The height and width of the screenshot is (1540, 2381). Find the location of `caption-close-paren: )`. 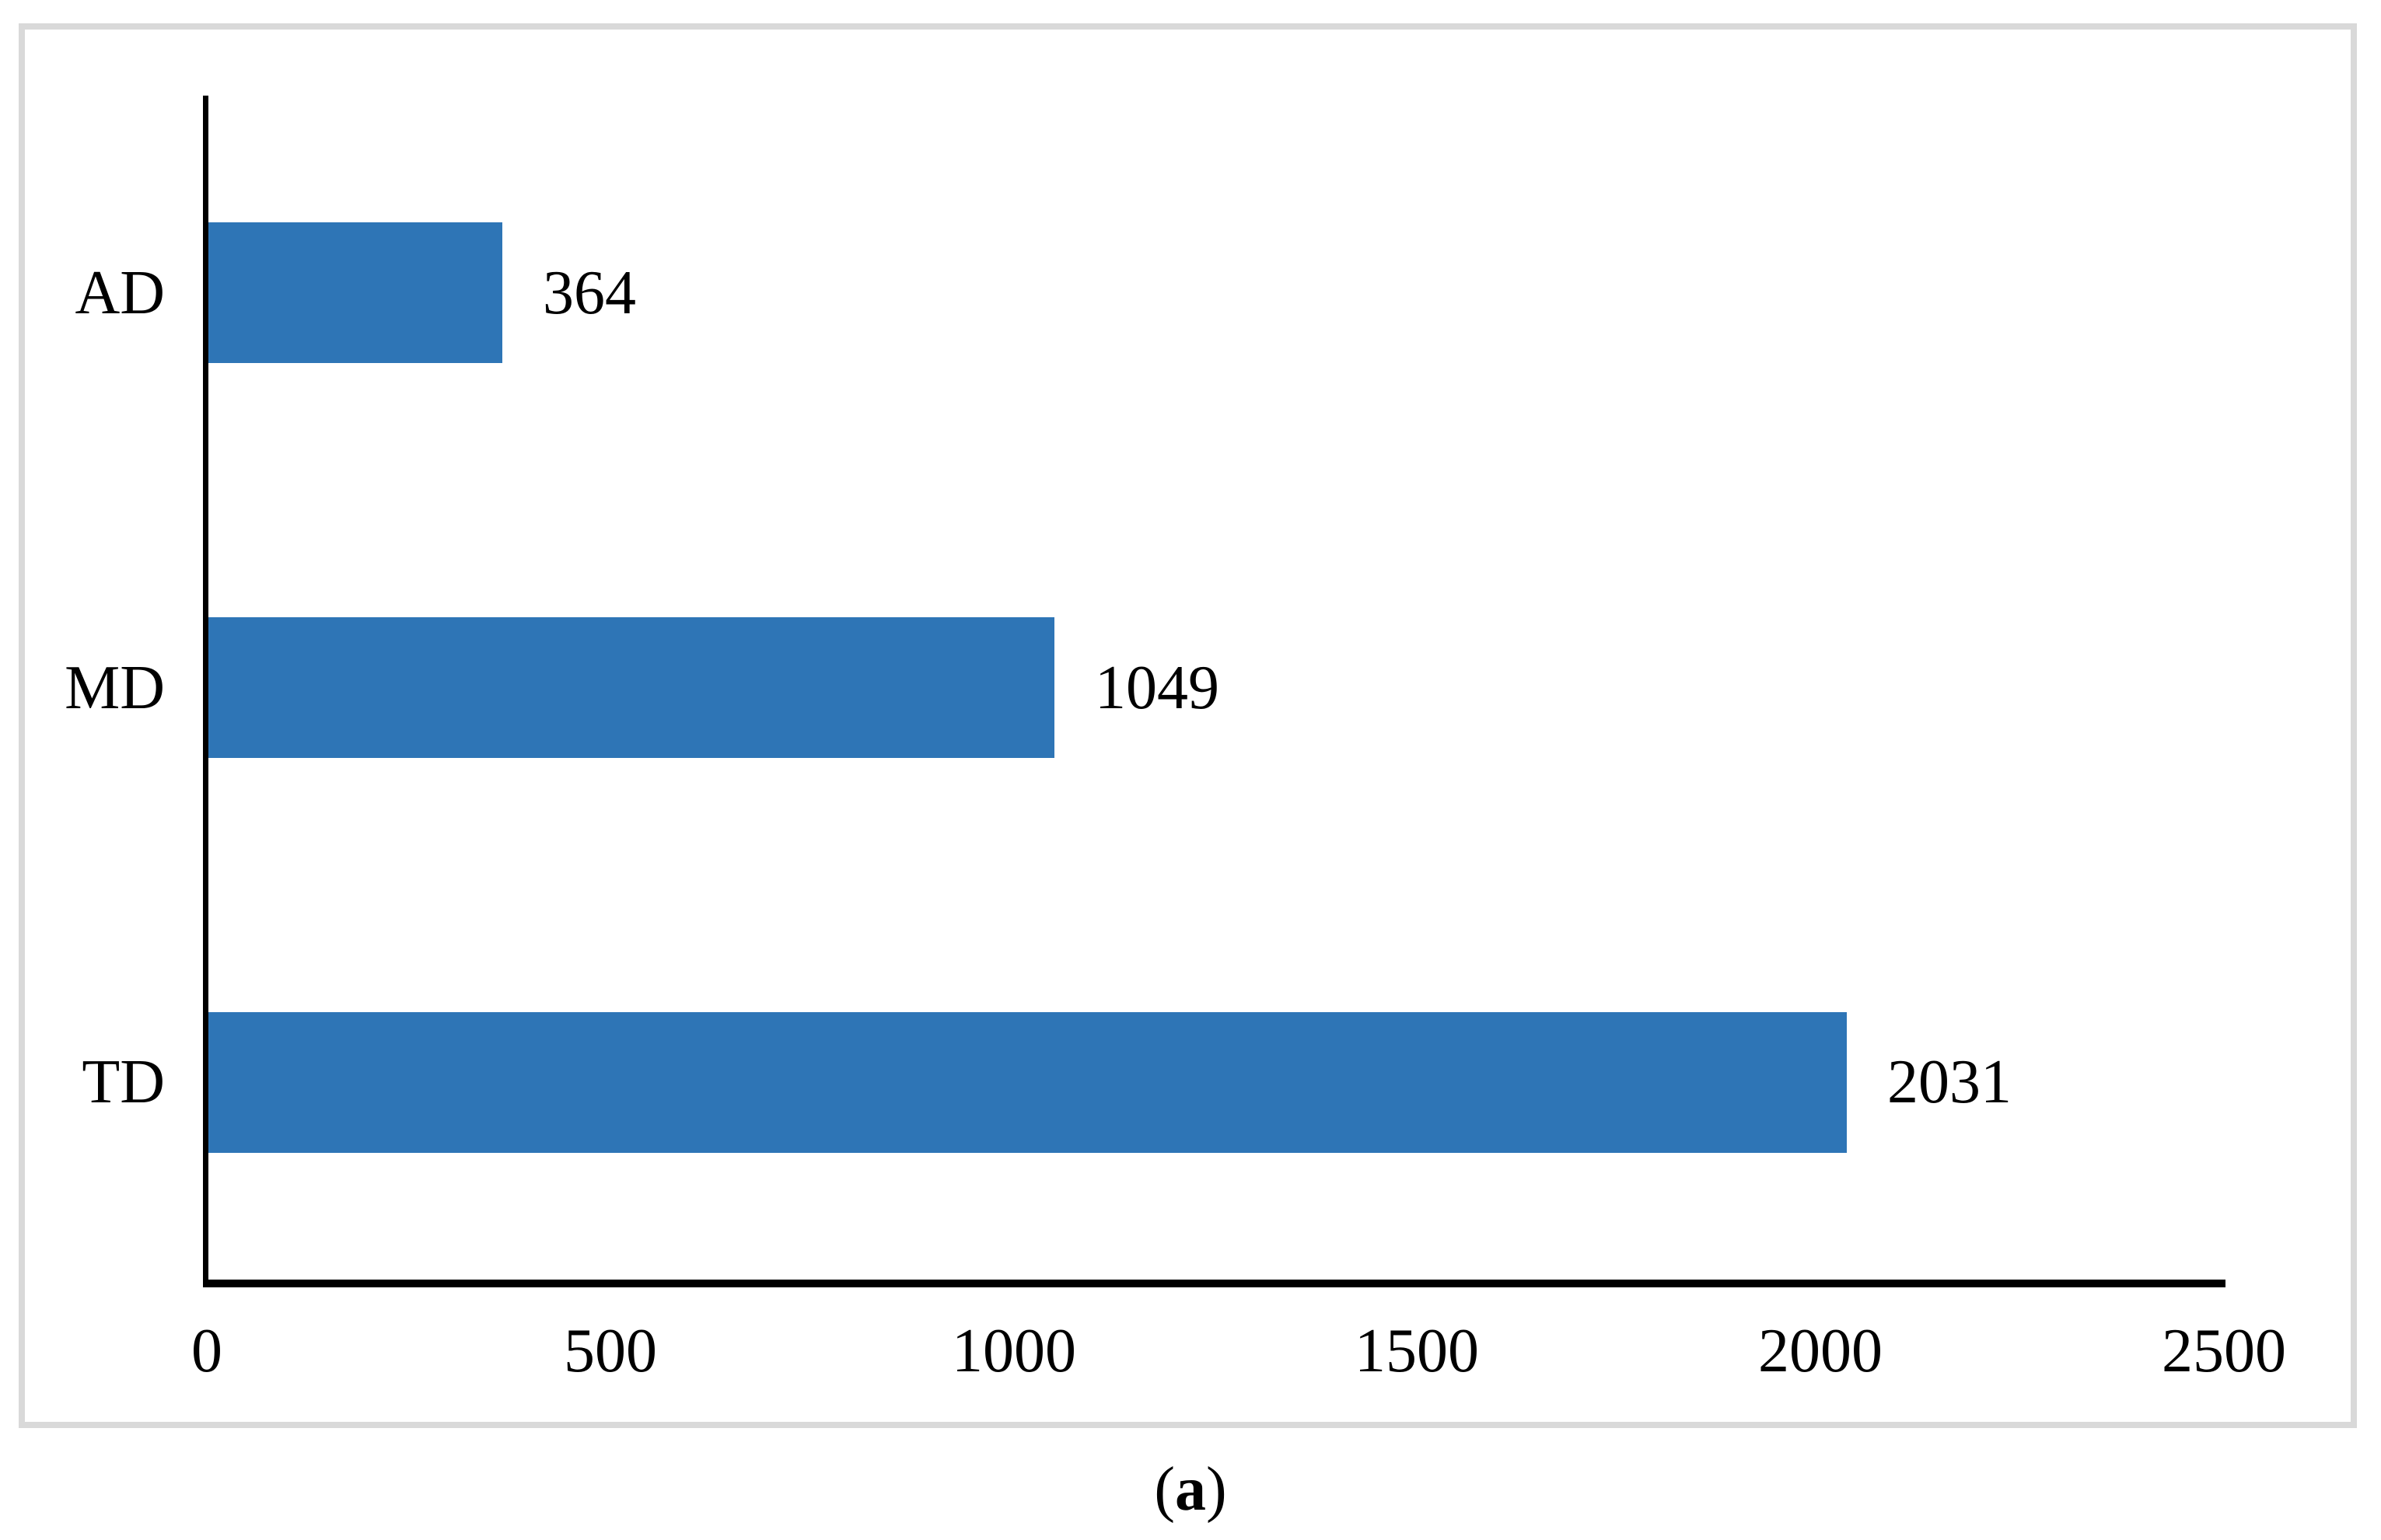

caption-close-paren: ) is located at coordinates (1216, 1489).